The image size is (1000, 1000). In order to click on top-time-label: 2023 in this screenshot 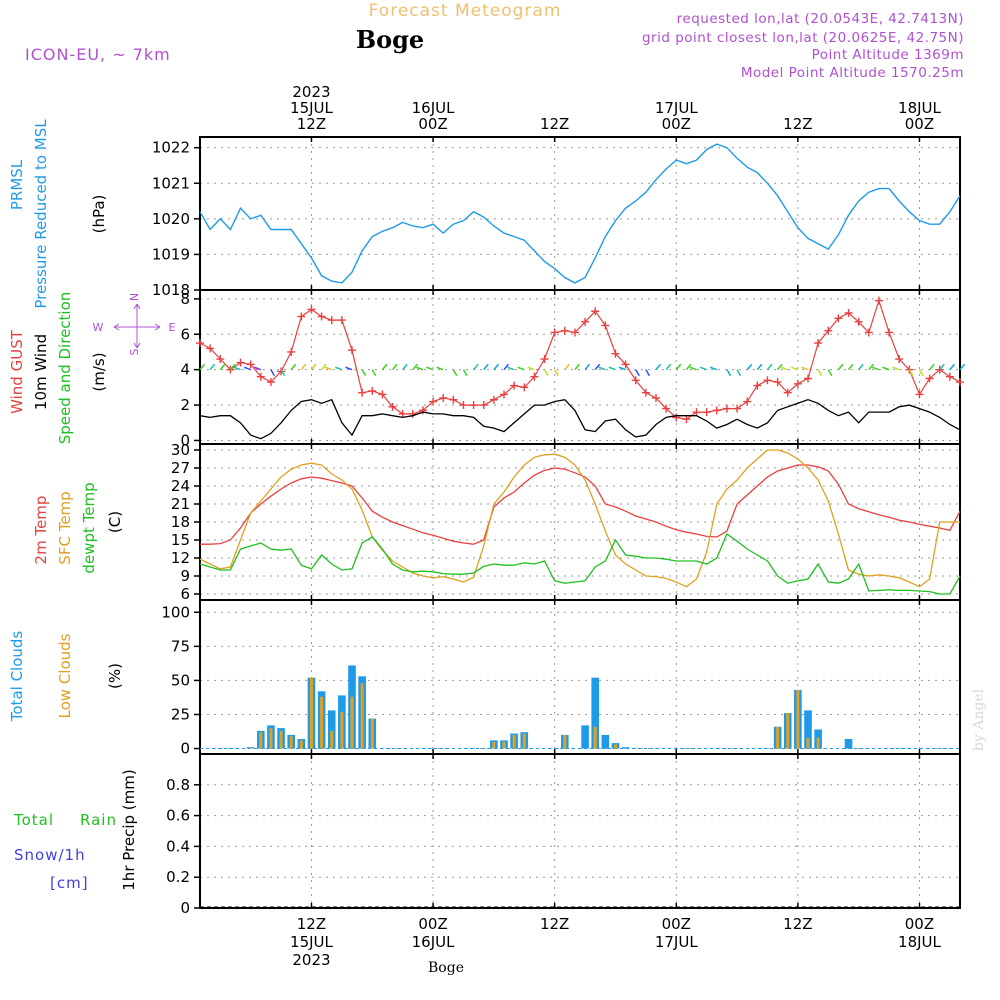, I will do `click(311, 92)`.